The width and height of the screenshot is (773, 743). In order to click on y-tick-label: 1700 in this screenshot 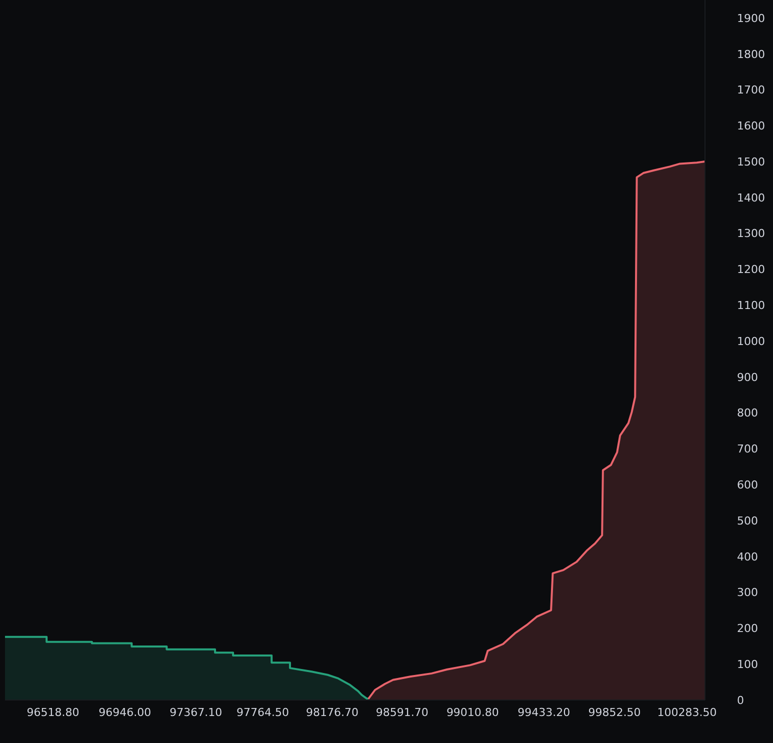, I will do `click(751, 90)`.